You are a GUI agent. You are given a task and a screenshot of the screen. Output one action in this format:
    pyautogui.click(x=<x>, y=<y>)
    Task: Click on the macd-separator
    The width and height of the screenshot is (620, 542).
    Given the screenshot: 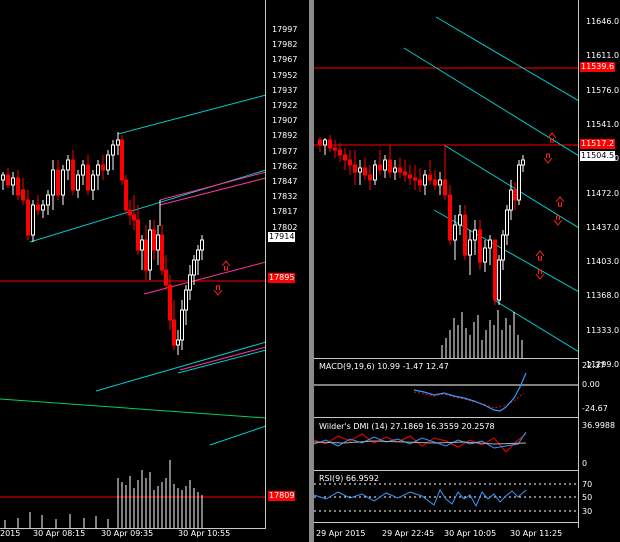 What is the action you would take?
    pyautogui.click(x=446, y=358)
    